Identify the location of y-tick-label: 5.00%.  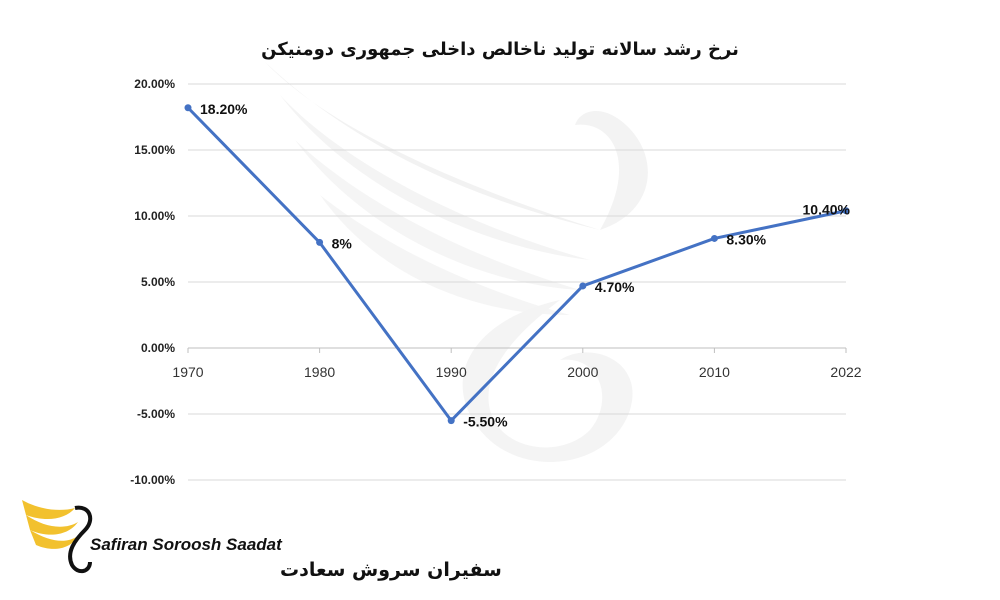
(158, 282).